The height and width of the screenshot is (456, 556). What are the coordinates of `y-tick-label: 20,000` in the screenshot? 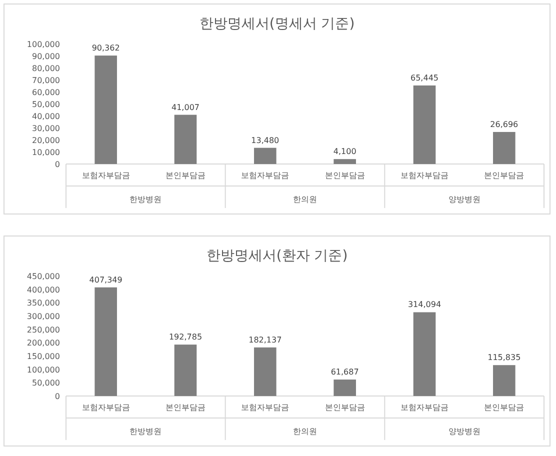 It's located at (46, 140).